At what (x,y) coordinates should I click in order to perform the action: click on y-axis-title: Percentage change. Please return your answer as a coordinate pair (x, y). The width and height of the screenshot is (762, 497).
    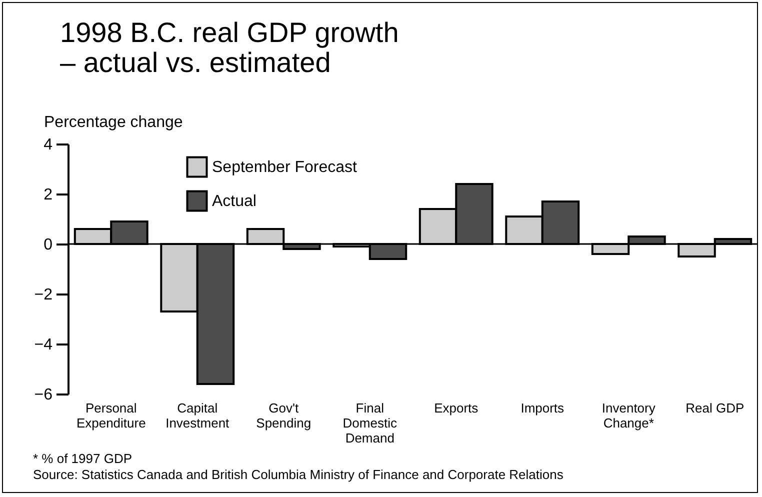
    Looking at the image, I should click on (113, 122).